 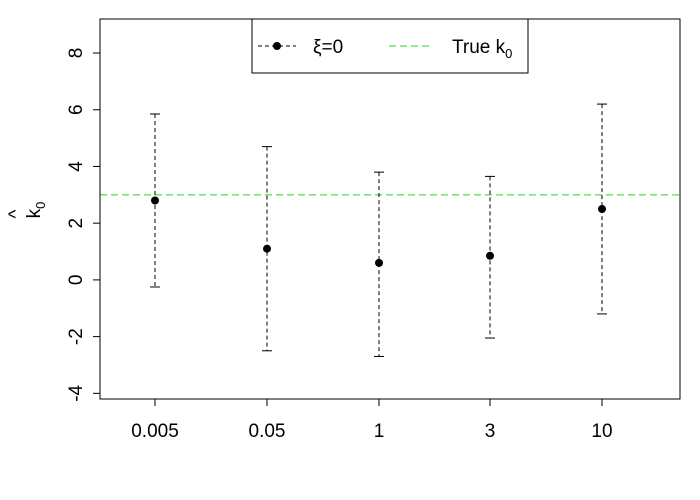 I want to click on x-tick-label: 0.05, so click(x=267, y=431).